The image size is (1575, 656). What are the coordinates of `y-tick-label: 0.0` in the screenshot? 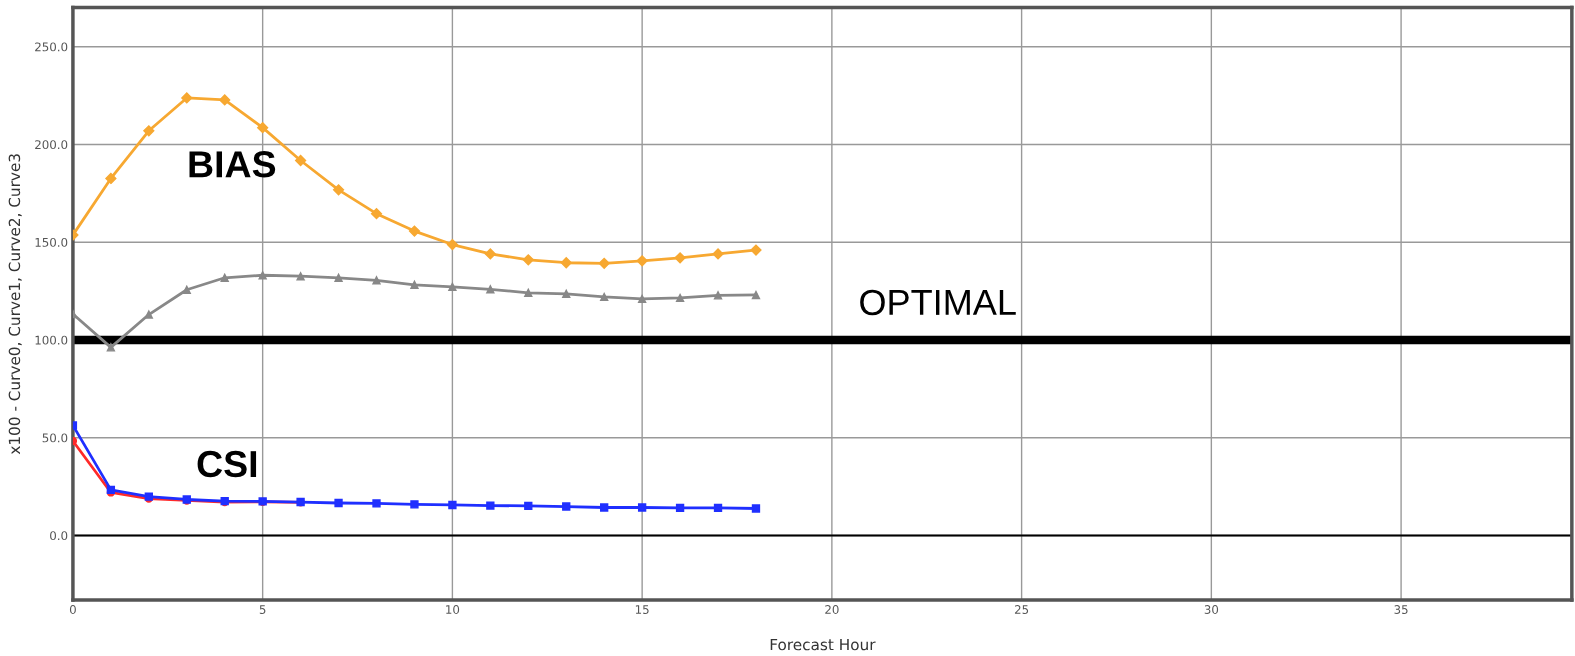 It's located at (59, 536).